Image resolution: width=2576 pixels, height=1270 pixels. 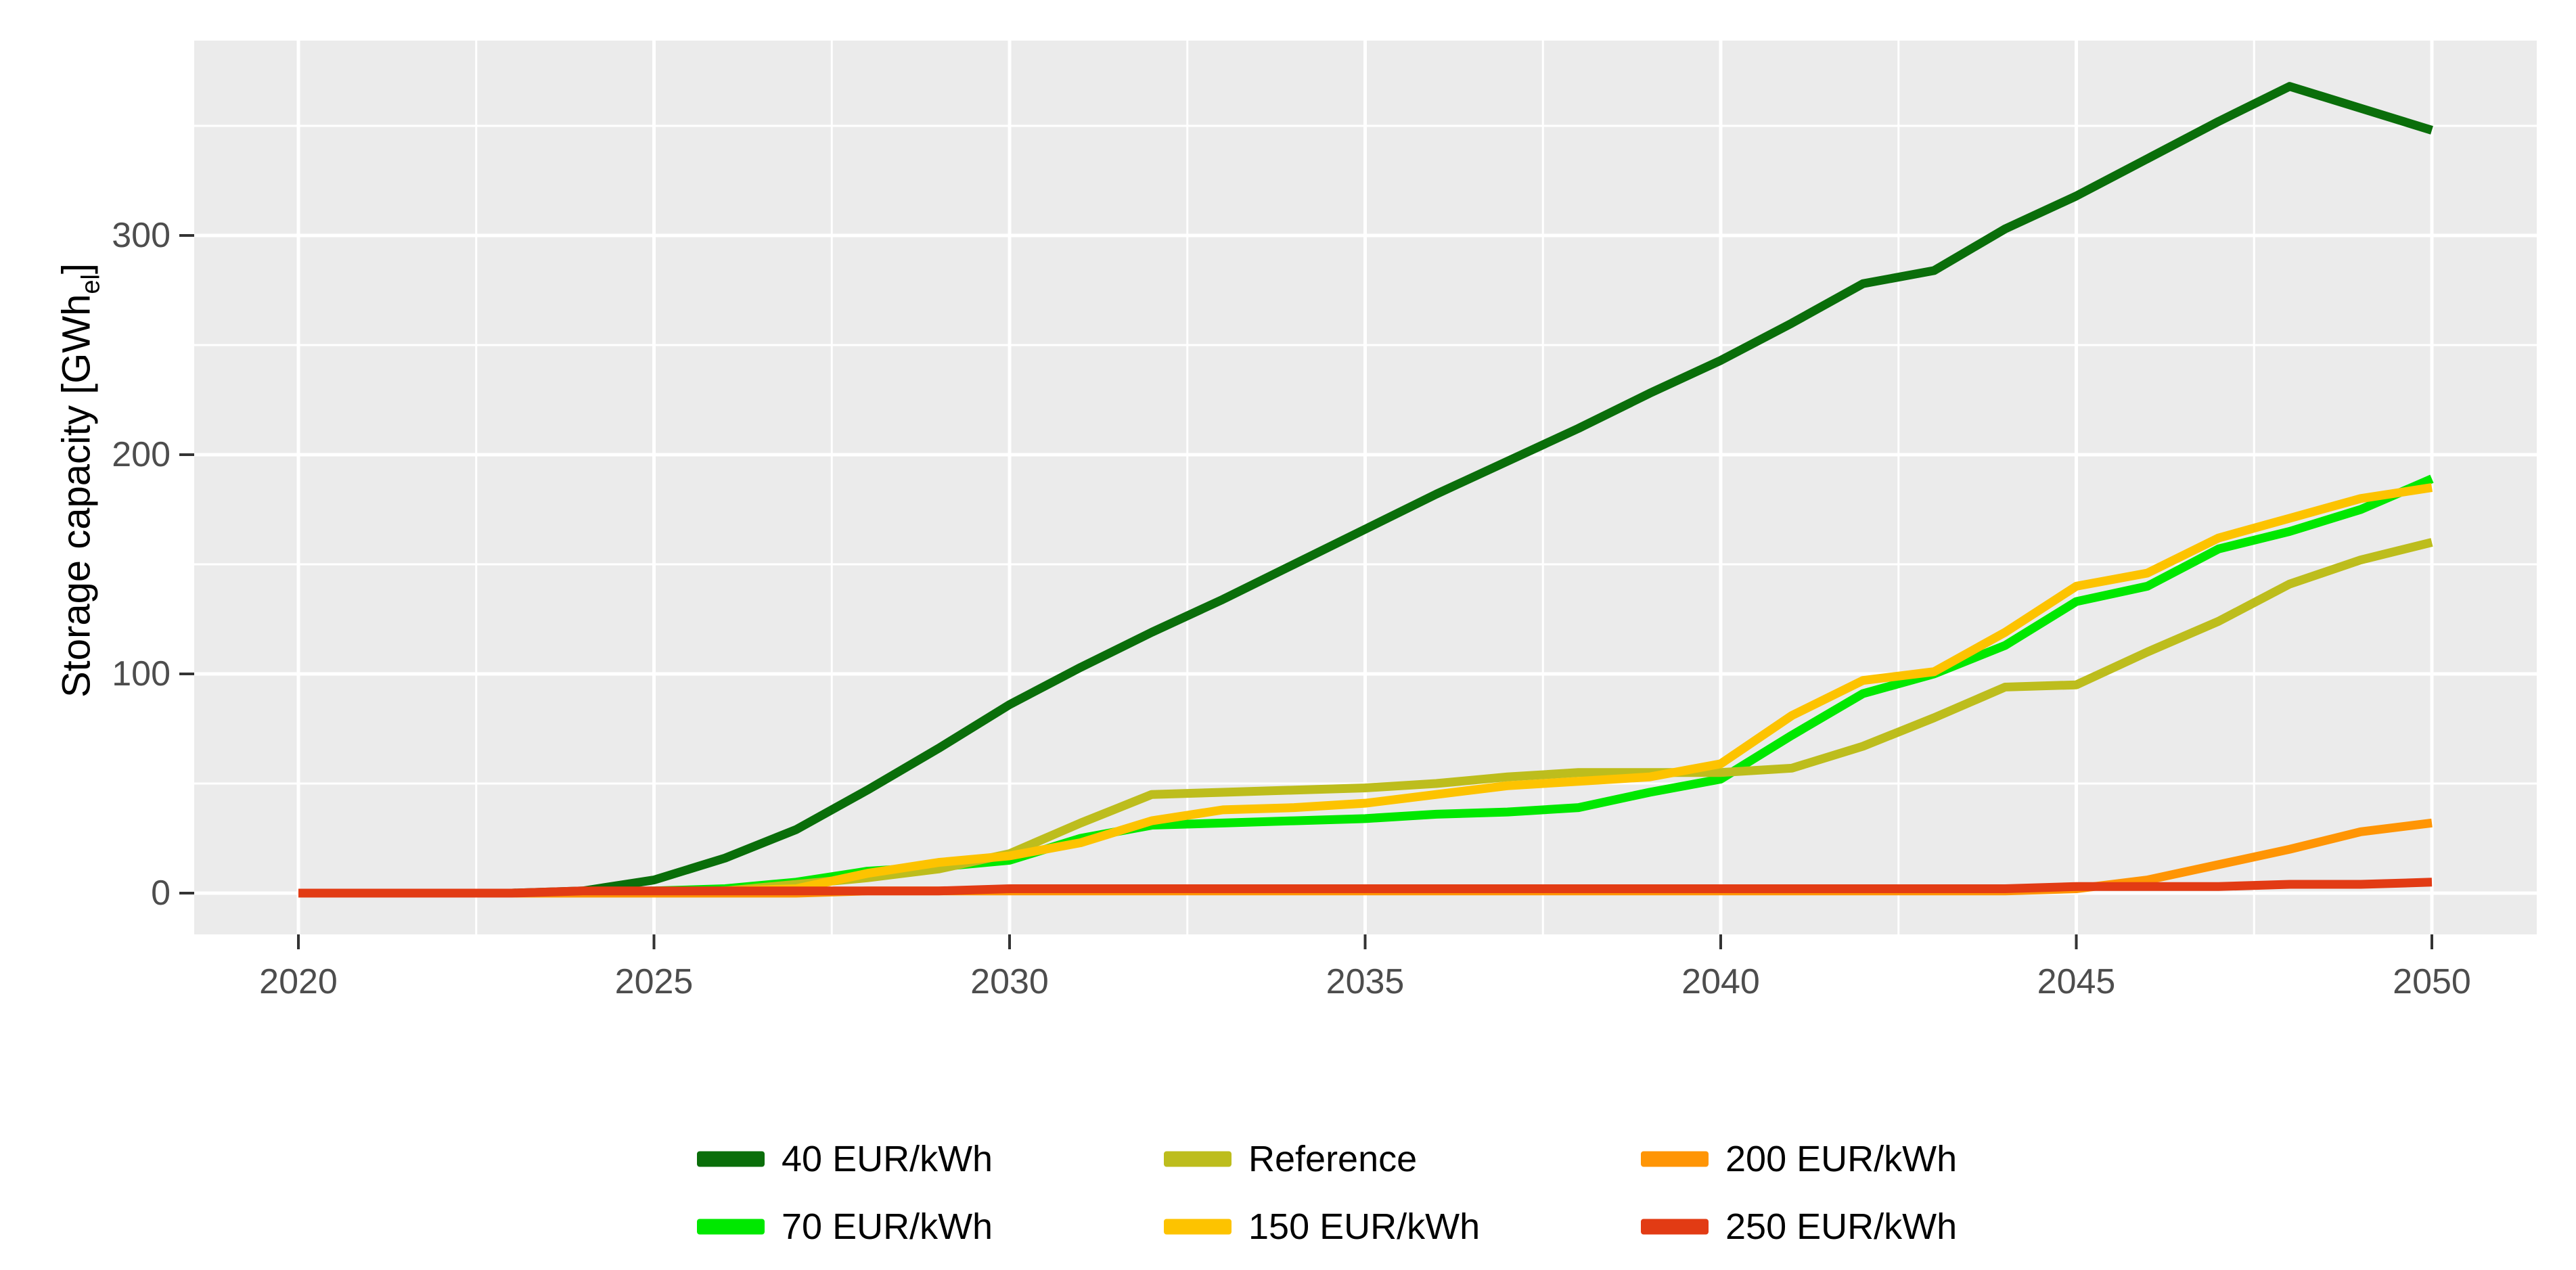 I want to click on y-axis-title: Storage capacity [GWhel], so click(x=80, y=480).